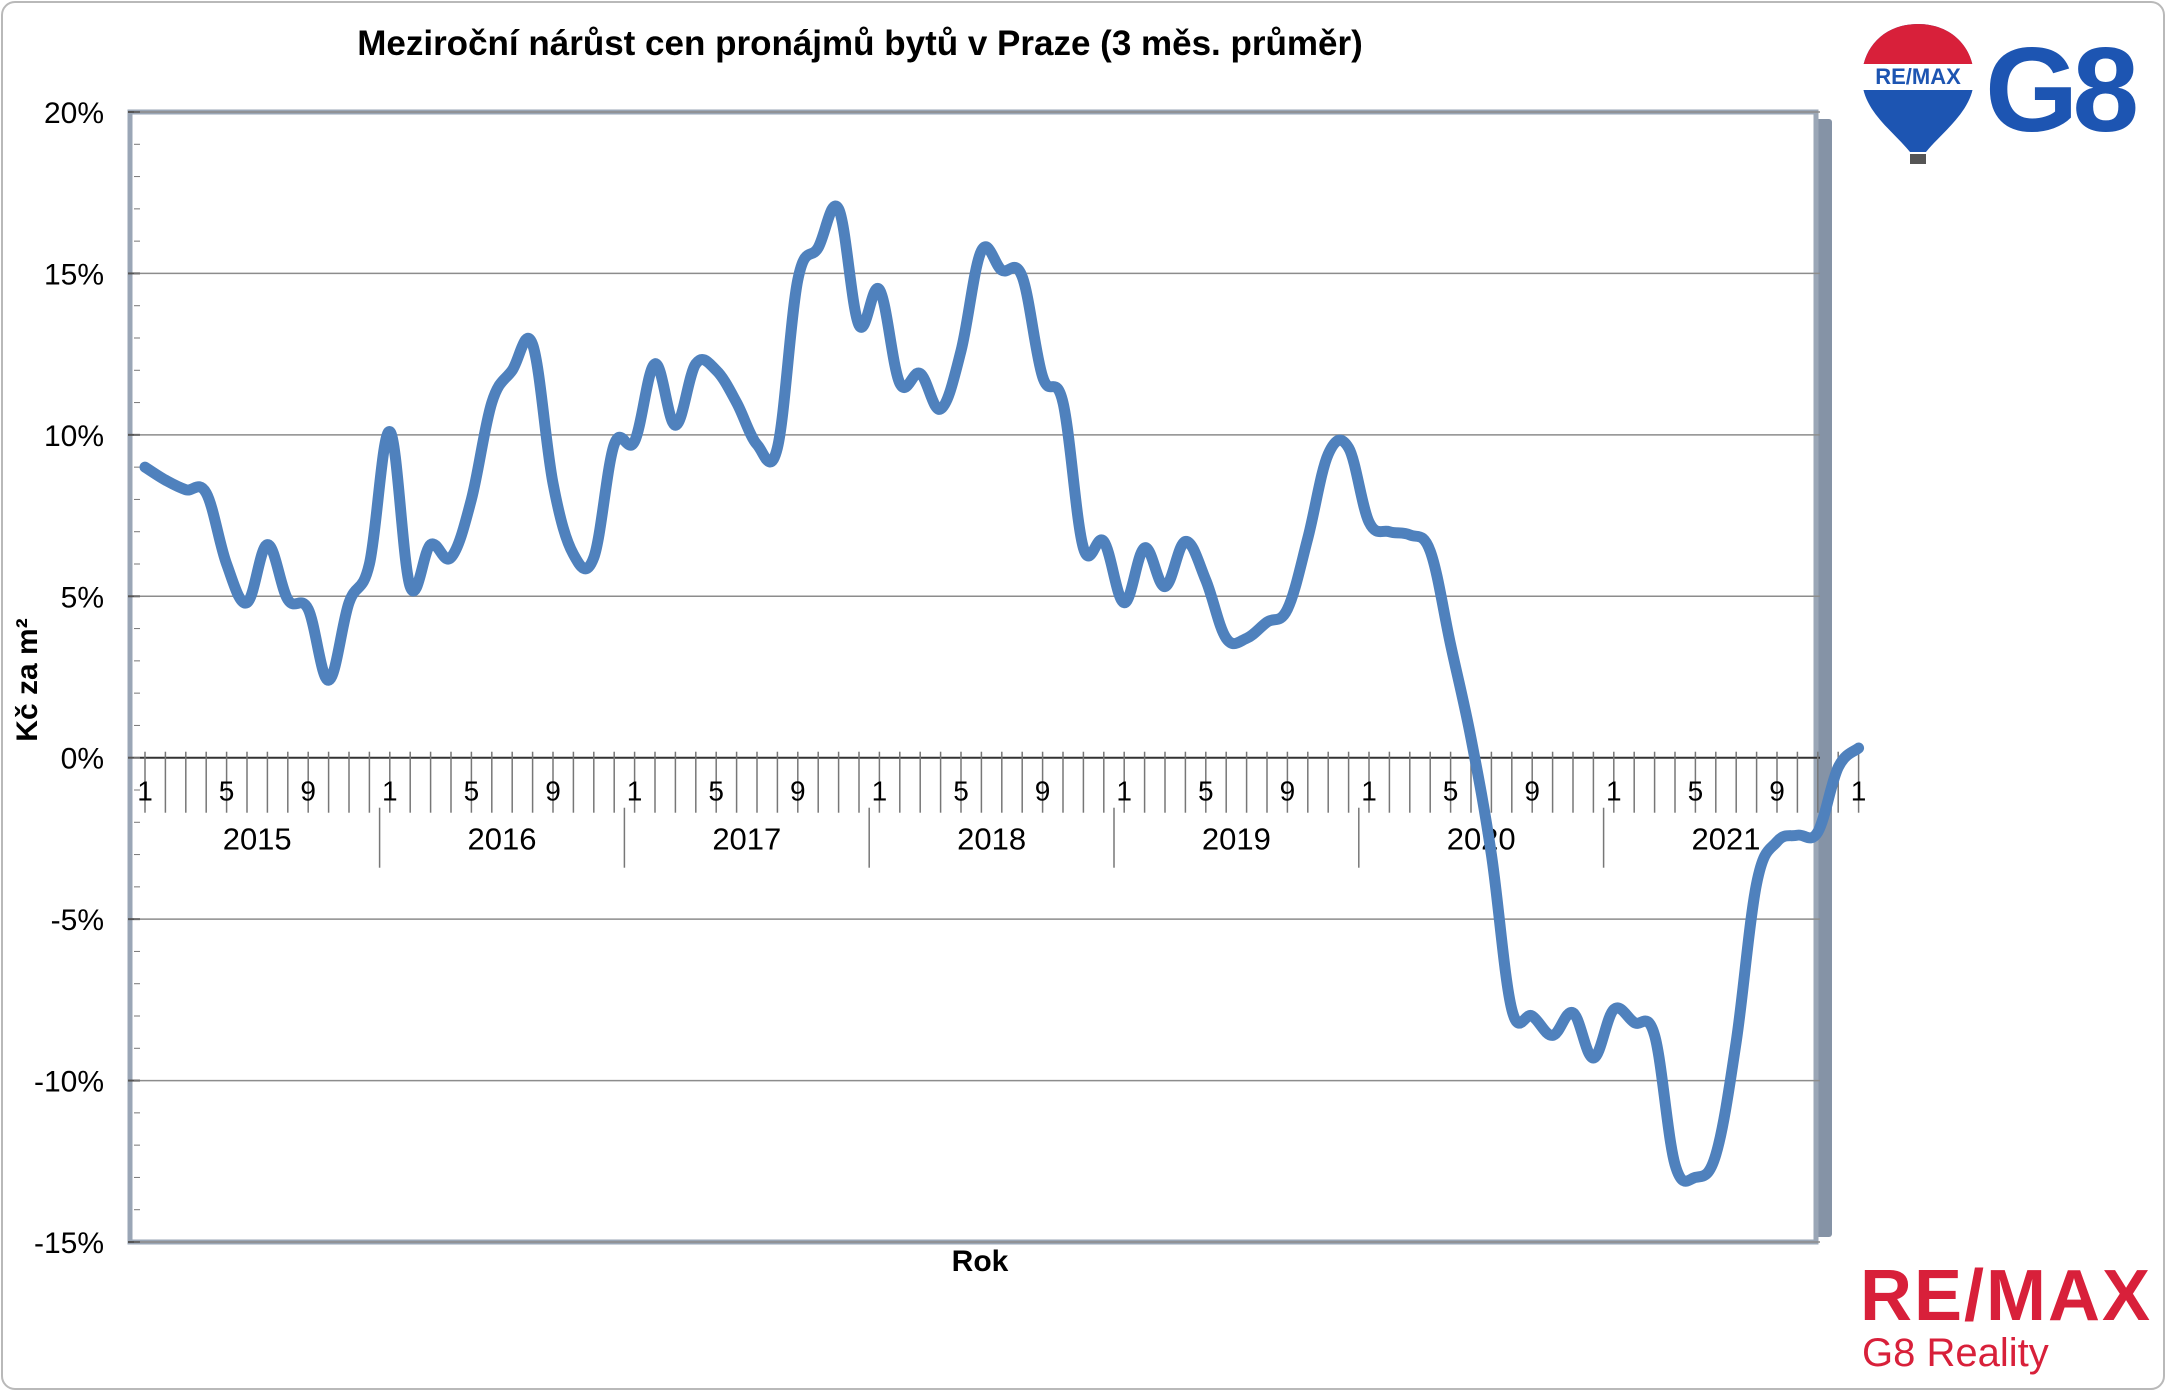 The width and height of the screenshot is (2168, 1393). What do you see at coordinates (74, 436) in the screenshot?
I see `y-tick-label: 10%` at bounding box center [74, 436].